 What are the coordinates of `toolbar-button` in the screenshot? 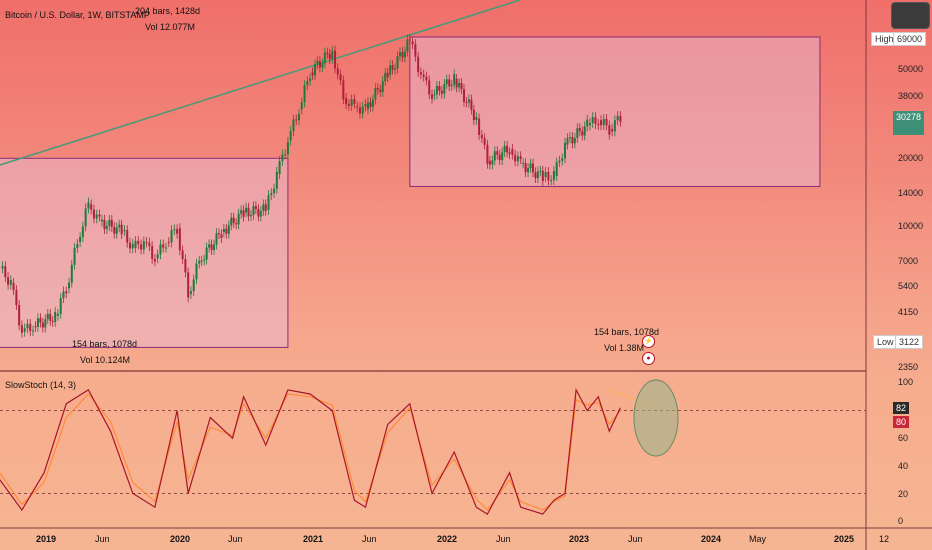 It's located at (910, 15).